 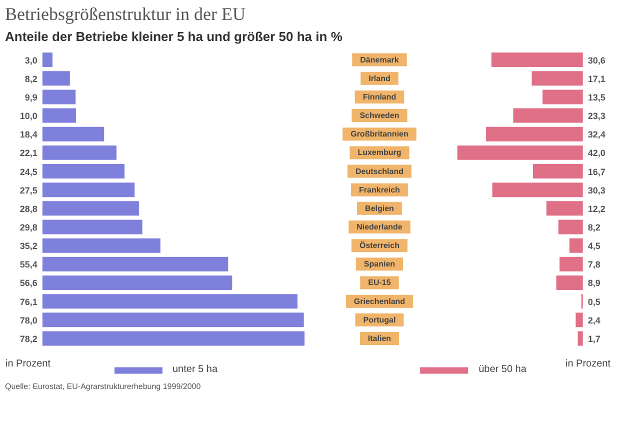 I want to click on data-label: 78,0, so click(x=29, y=321).